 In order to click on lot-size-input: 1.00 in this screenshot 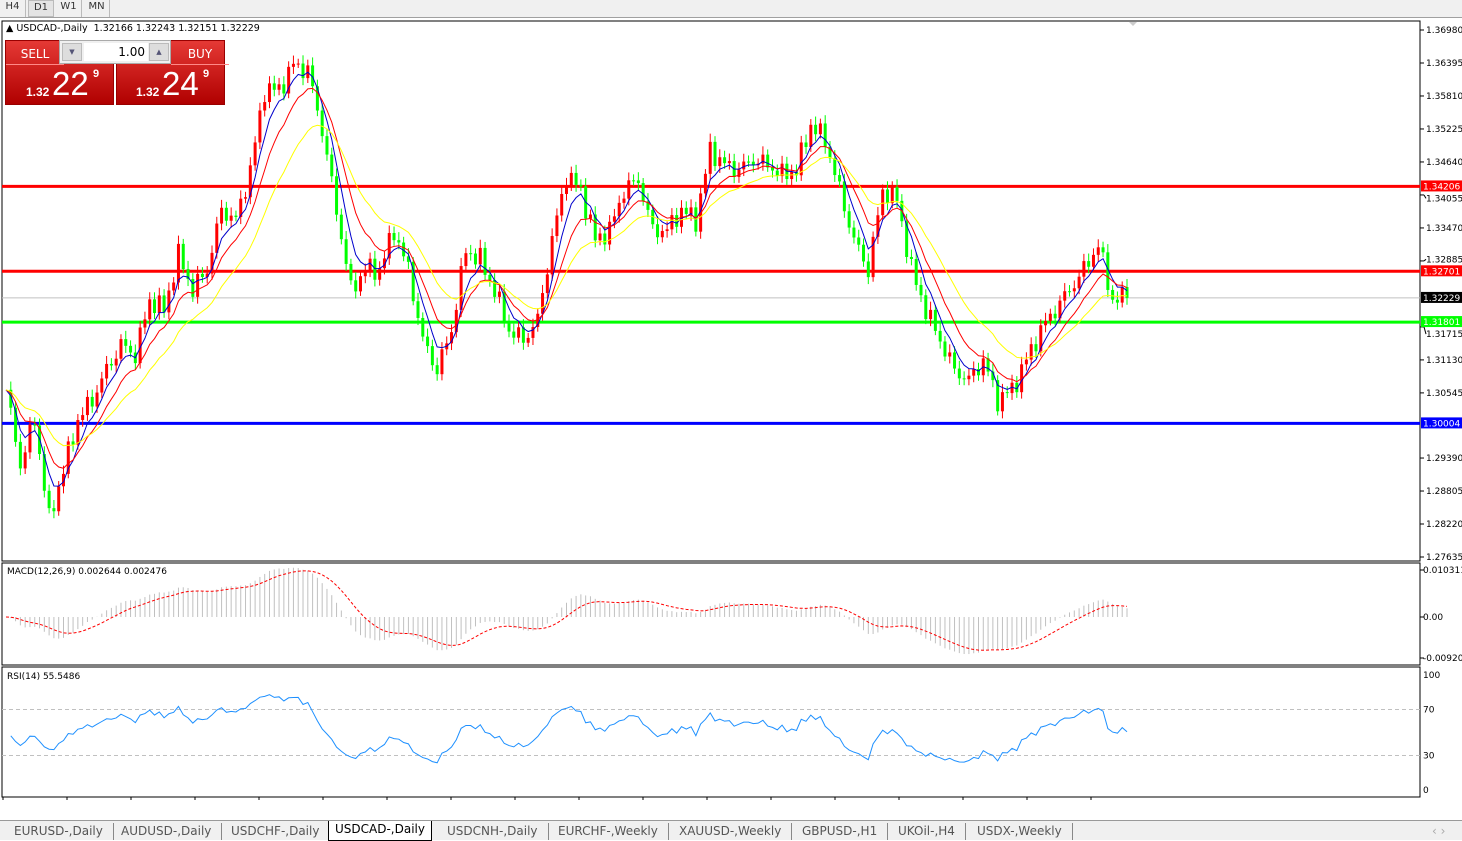, I will do `click(116, 52)`.